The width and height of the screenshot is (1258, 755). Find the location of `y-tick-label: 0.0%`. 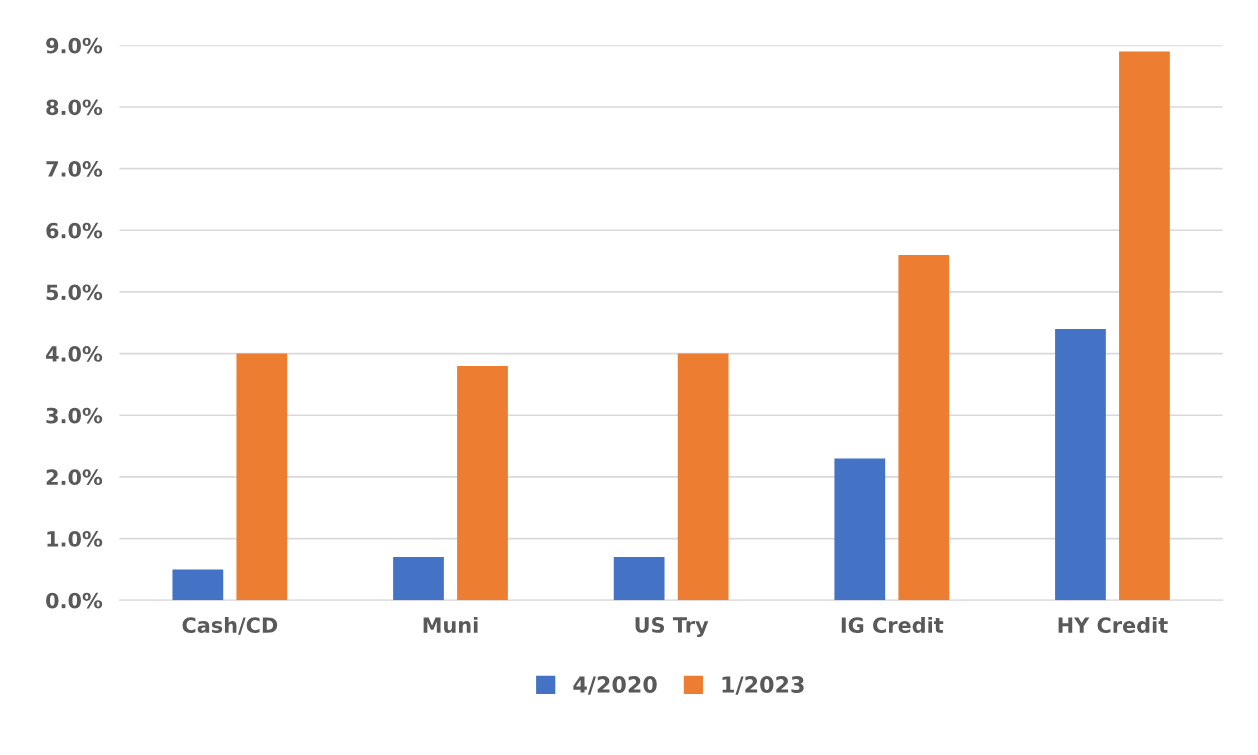

y-tick-label: 0.0% is located at coordinates (74, 600).